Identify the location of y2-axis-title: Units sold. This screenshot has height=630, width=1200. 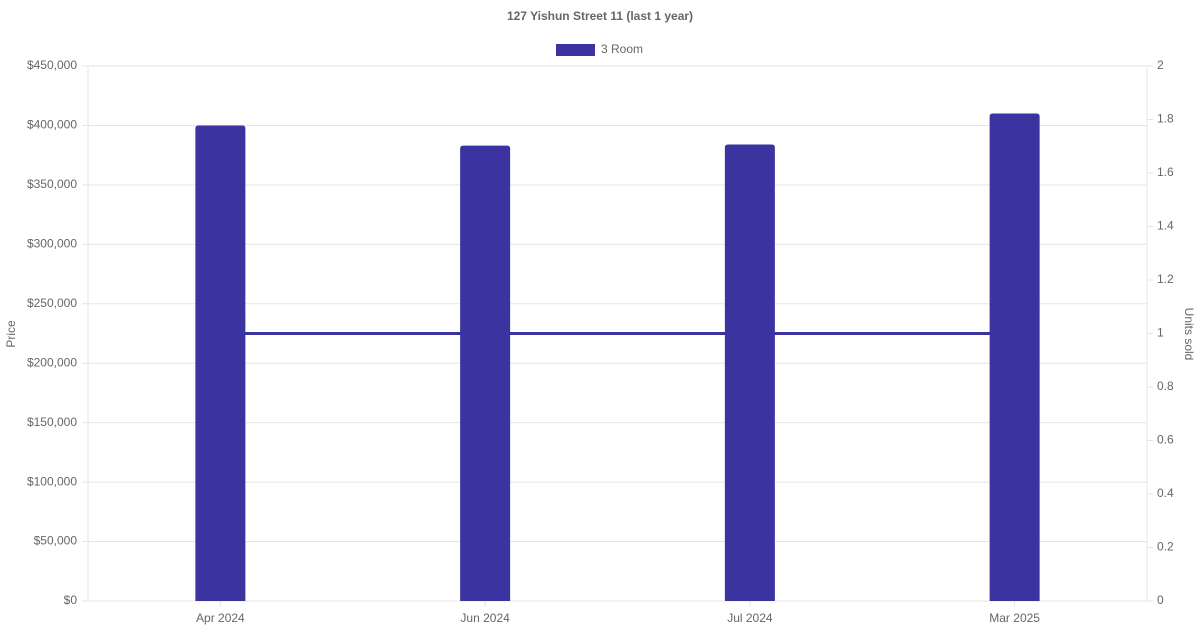
(1189, 334).